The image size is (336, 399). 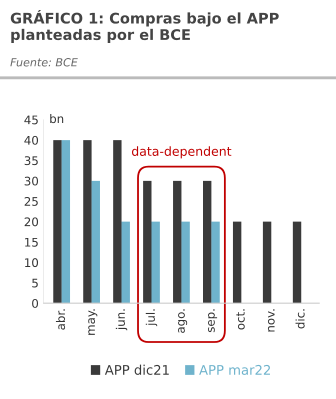 What do you see at coordinates (240, 319) in the screenshot?
I see `x-tick-label: oct.` at bounding box center [240, 319].